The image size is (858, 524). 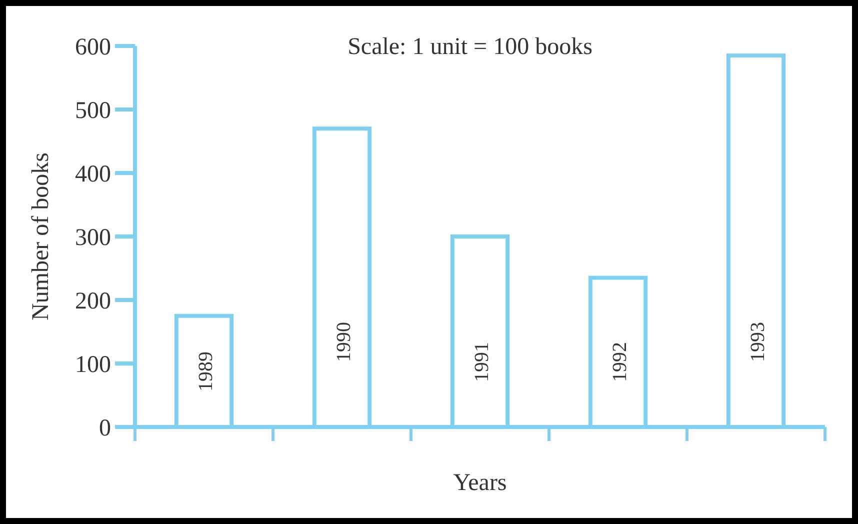 I want to click on x-axis-title: Years, so click(x=480, y=483).